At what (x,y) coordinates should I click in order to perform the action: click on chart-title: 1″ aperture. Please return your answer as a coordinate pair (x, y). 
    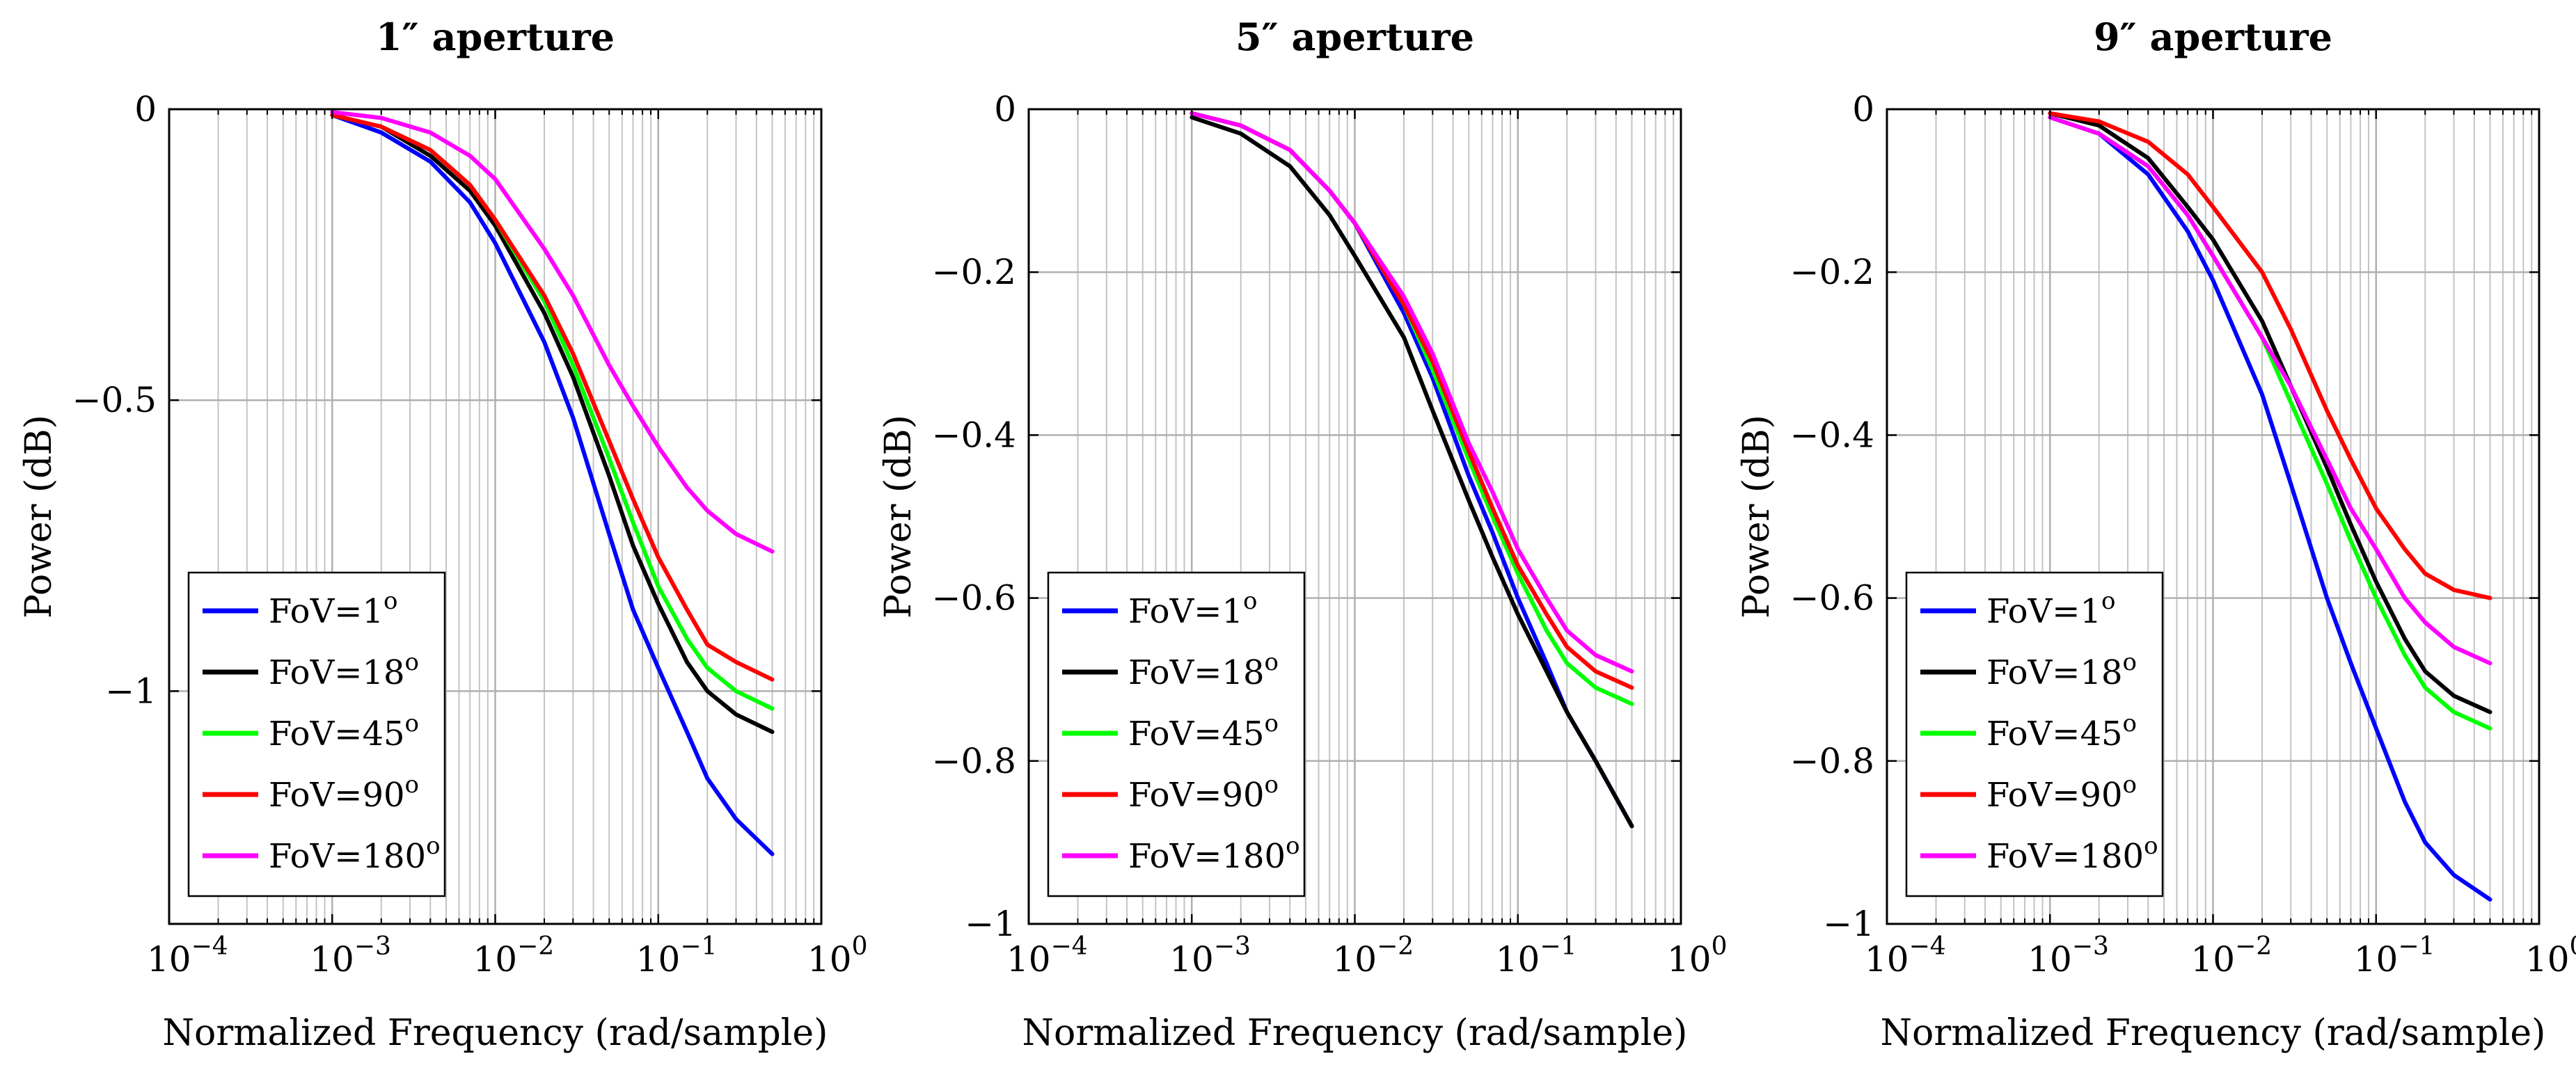
    Looking at the image, I should click on (495, 37).